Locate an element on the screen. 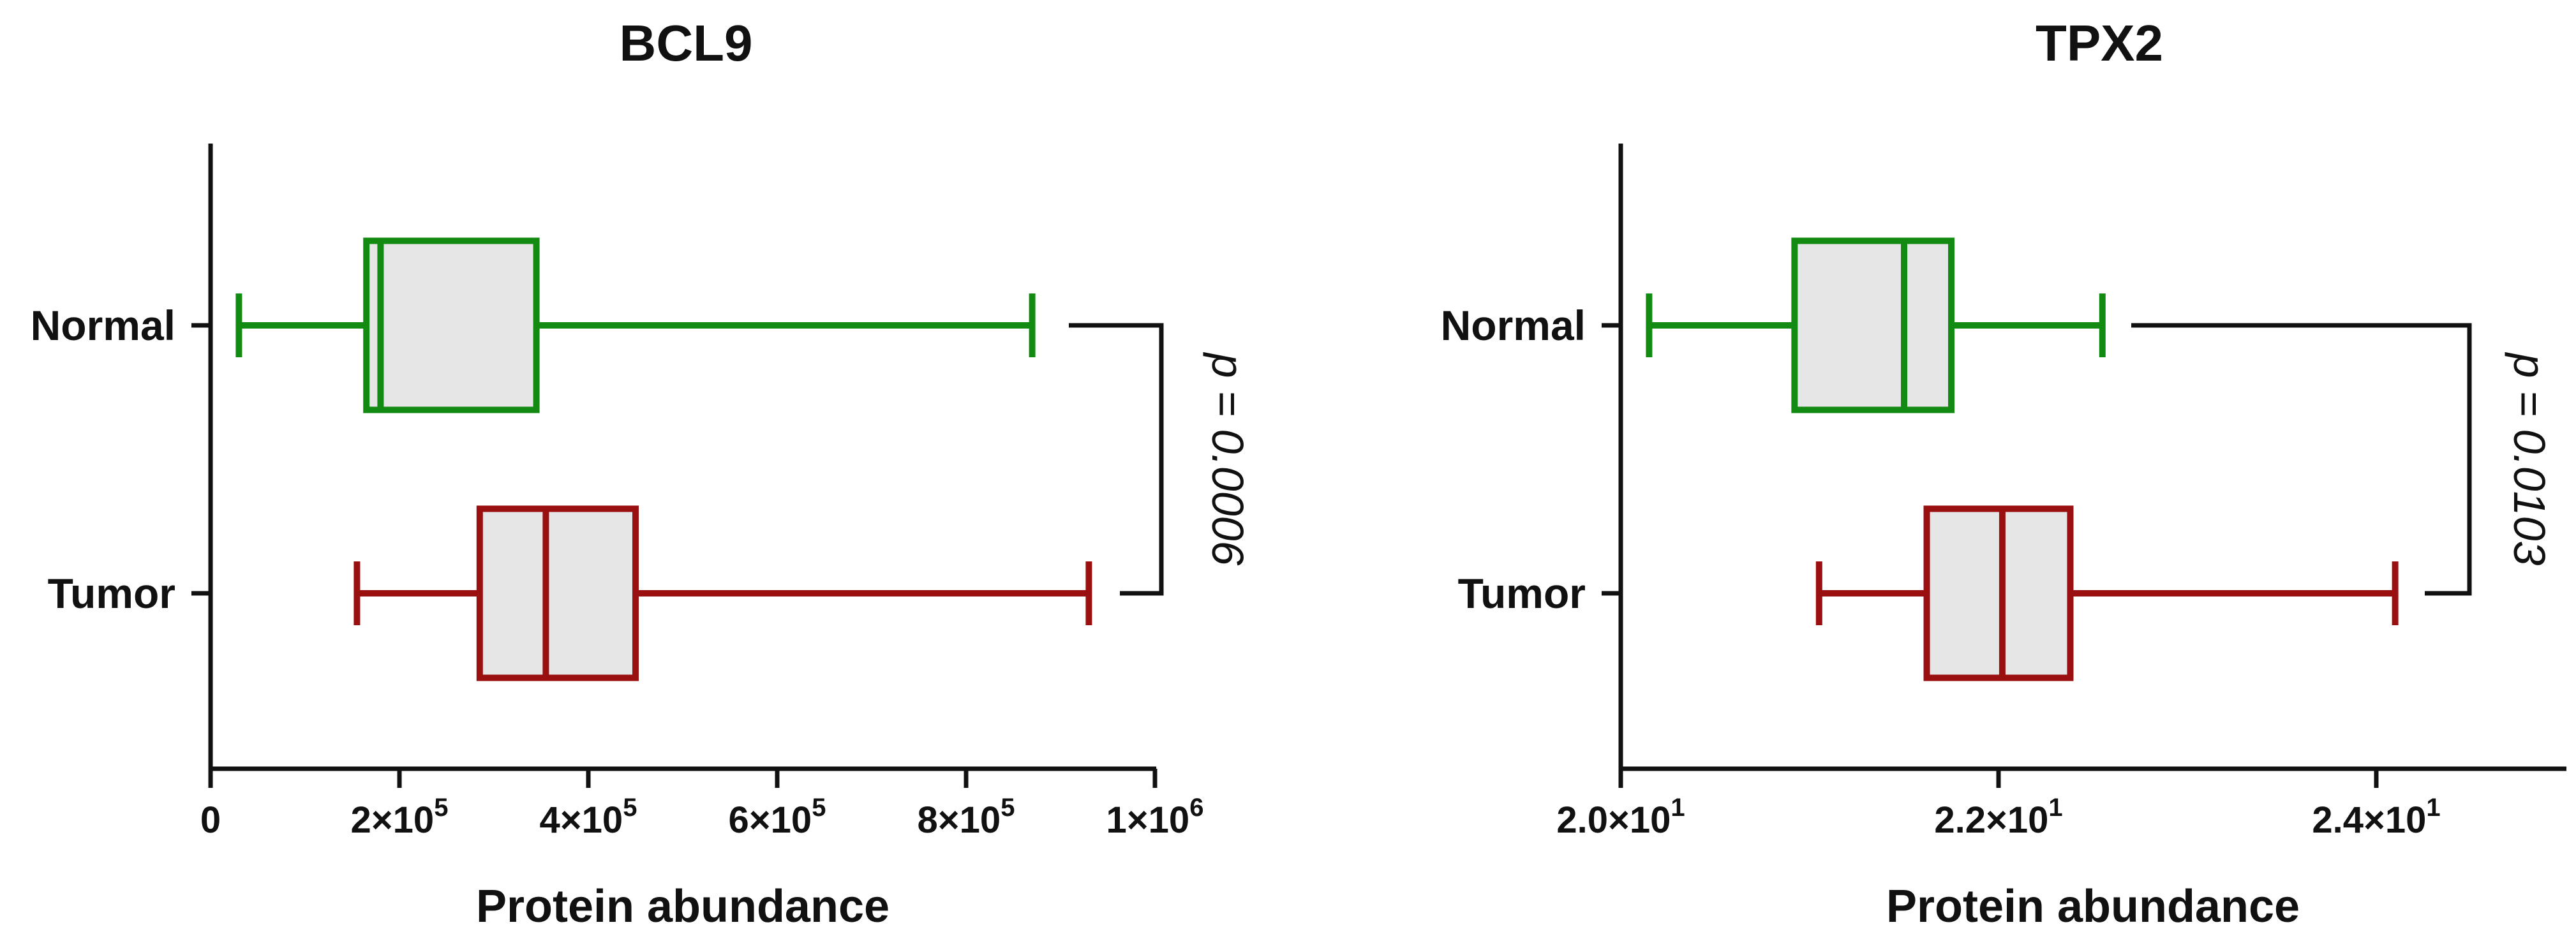 The image size is (2576, 941). x-tick-label: 8×10⁵ is located at coordinates (966, 818).